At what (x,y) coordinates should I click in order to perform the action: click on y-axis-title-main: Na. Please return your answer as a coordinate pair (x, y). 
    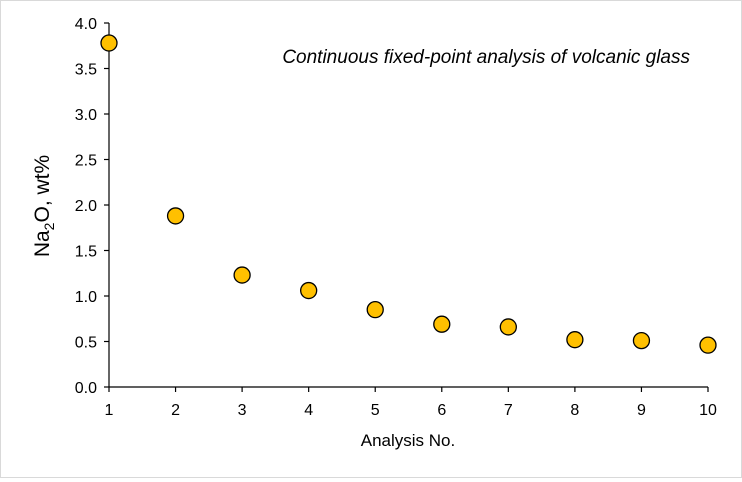
    Looking at the image, I should click on (42, 243).